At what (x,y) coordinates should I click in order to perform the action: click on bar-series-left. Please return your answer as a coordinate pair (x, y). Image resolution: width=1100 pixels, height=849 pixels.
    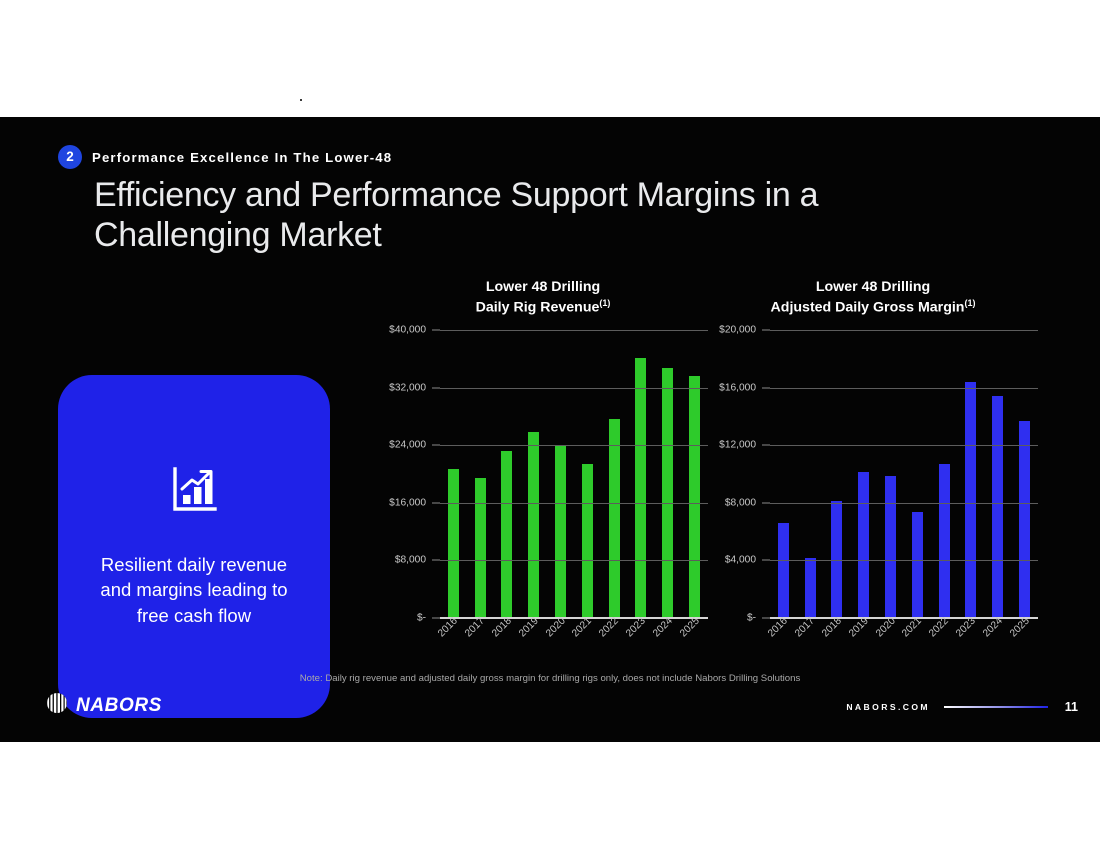
    Looking at the image, I should click on (574, 474).